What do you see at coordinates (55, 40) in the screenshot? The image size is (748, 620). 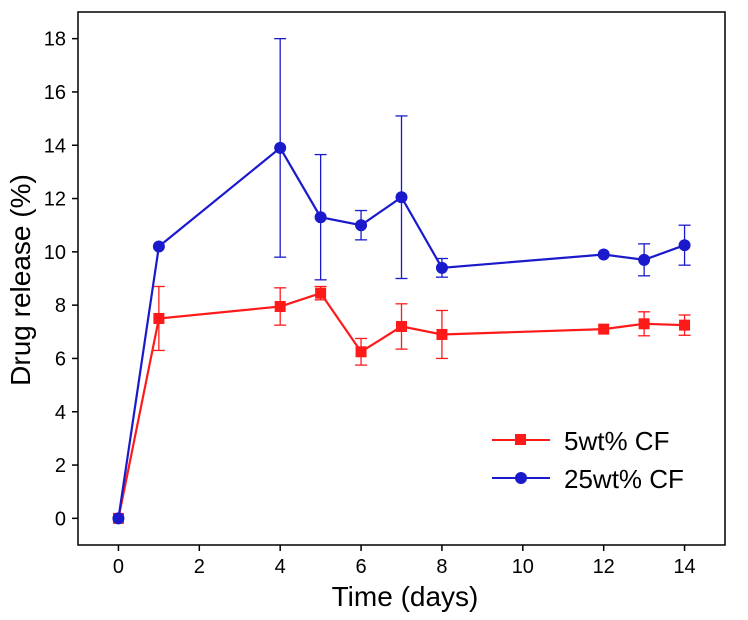 I see `y-tick-label-18: 18` at bounding box center [55, 40].